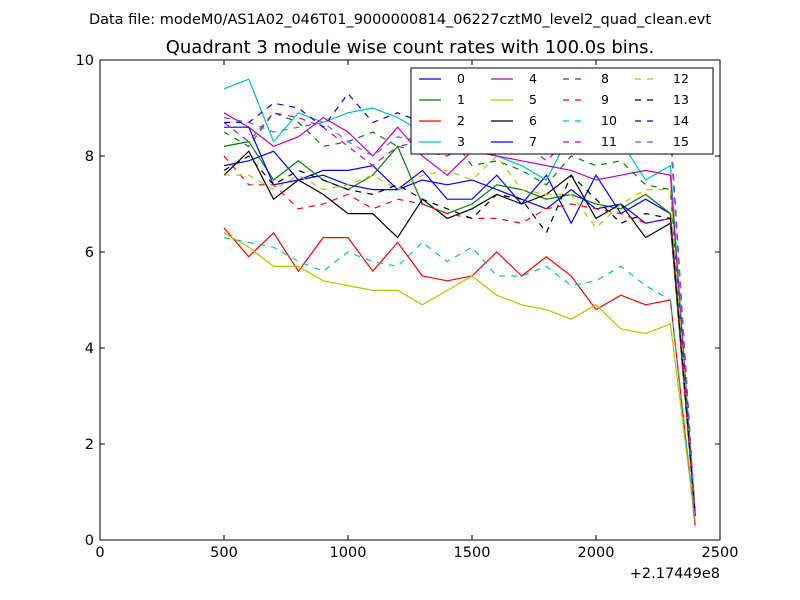 The image size is (800, 600). What do you see at coordinates (681, 141) in the screenshot?
I see `legend-label-15: 15` at bounding box center [681, 141].